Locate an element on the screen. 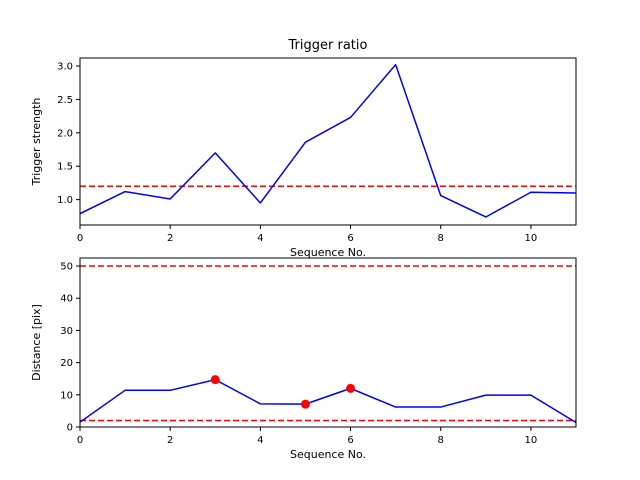 The width and height of the screenshot is (640, 480). series-line is located at coordinates (328, 401).